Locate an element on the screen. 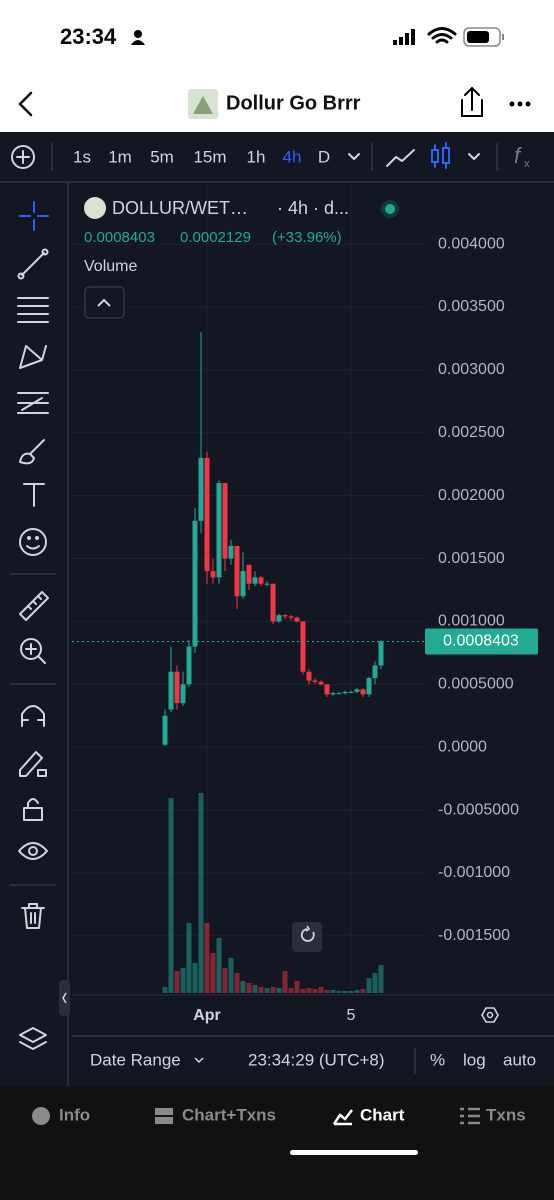 This screenshot has width=554, height=1200. timeframe-button: 5m is located at coordinates (162, 156).